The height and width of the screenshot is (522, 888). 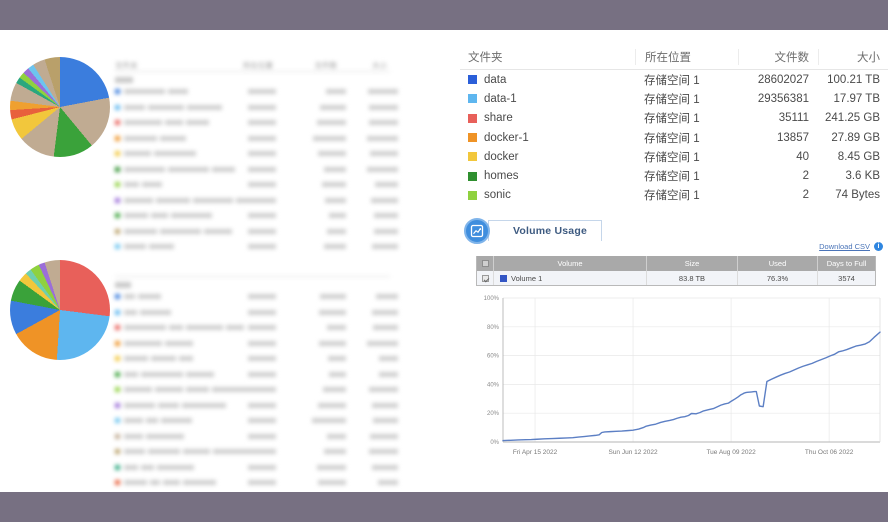 I want to click on folder-count: 28602027, so click(x=783, y=79).